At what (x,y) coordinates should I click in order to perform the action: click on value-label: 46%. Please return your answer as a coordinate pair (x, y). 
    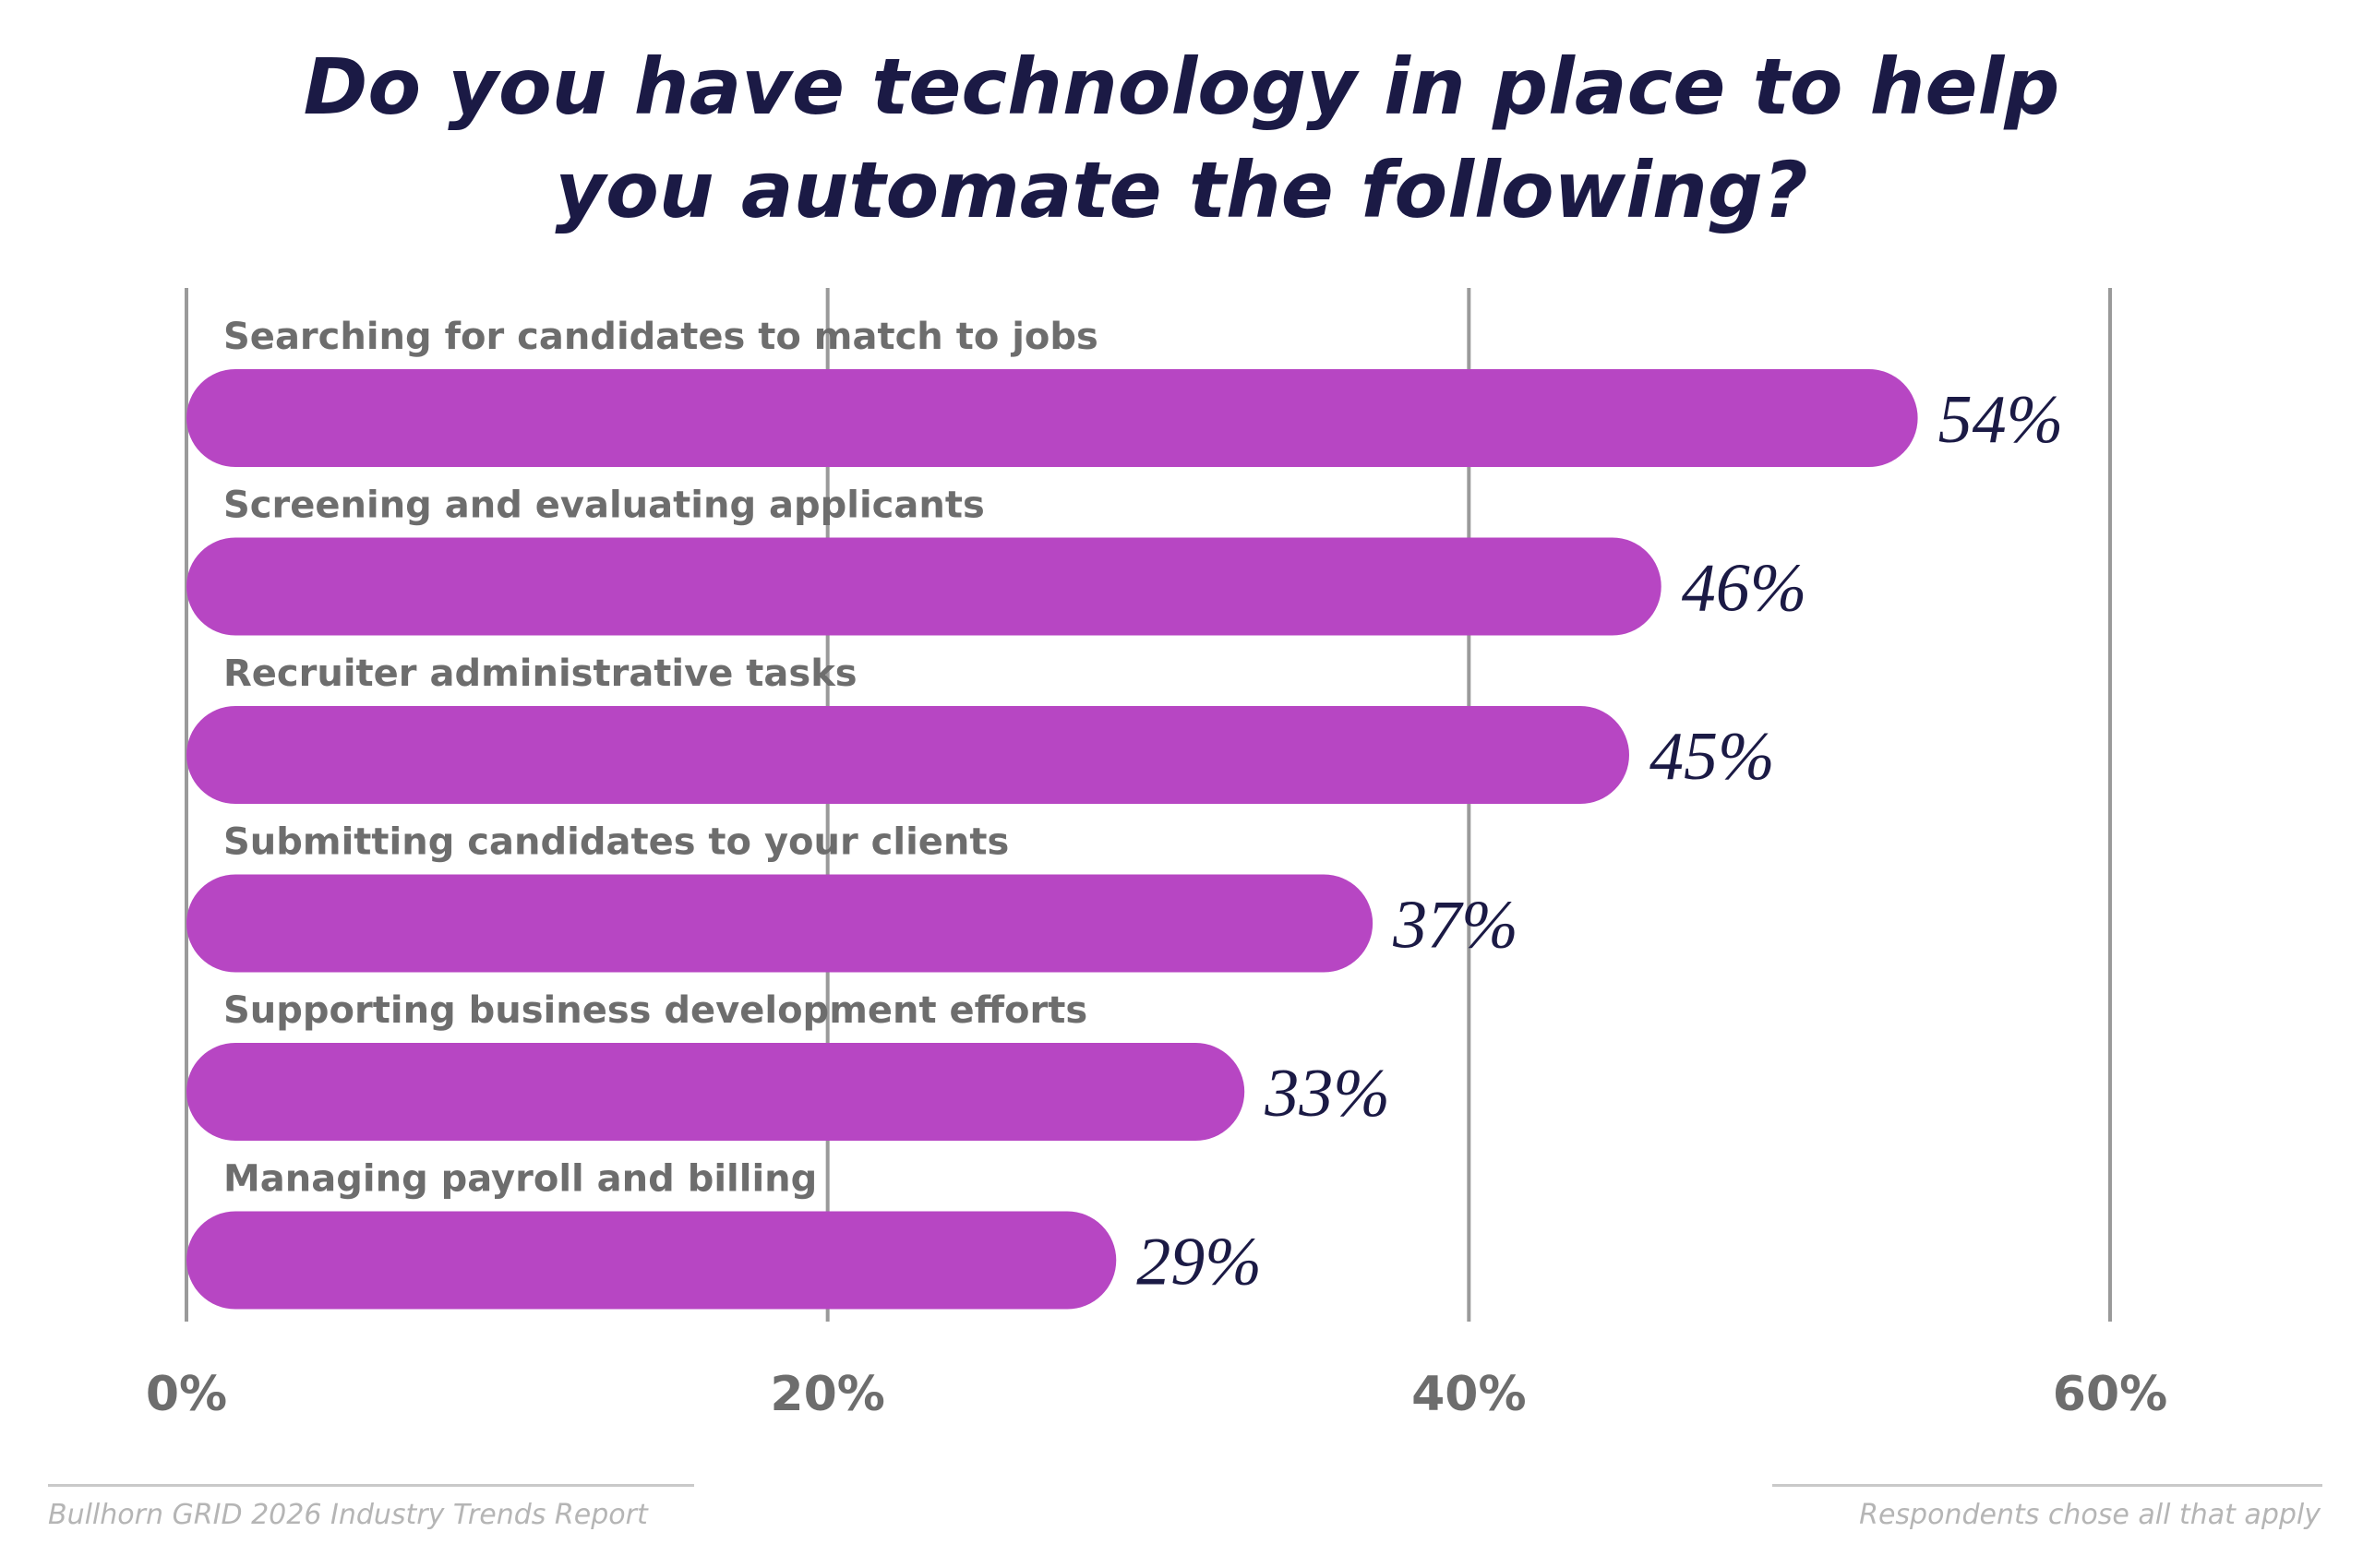
    Looking at the image, I should click on (1745, 589).